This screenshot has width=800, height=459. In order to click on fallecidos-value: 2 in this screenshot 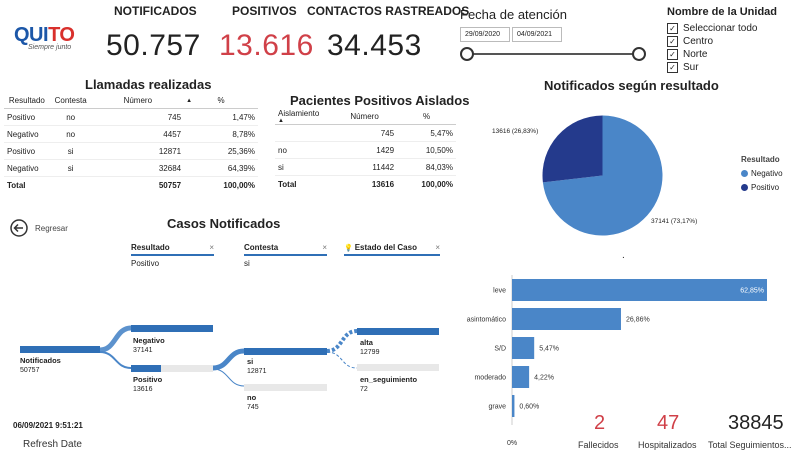, I will do `click(600, 423)`.